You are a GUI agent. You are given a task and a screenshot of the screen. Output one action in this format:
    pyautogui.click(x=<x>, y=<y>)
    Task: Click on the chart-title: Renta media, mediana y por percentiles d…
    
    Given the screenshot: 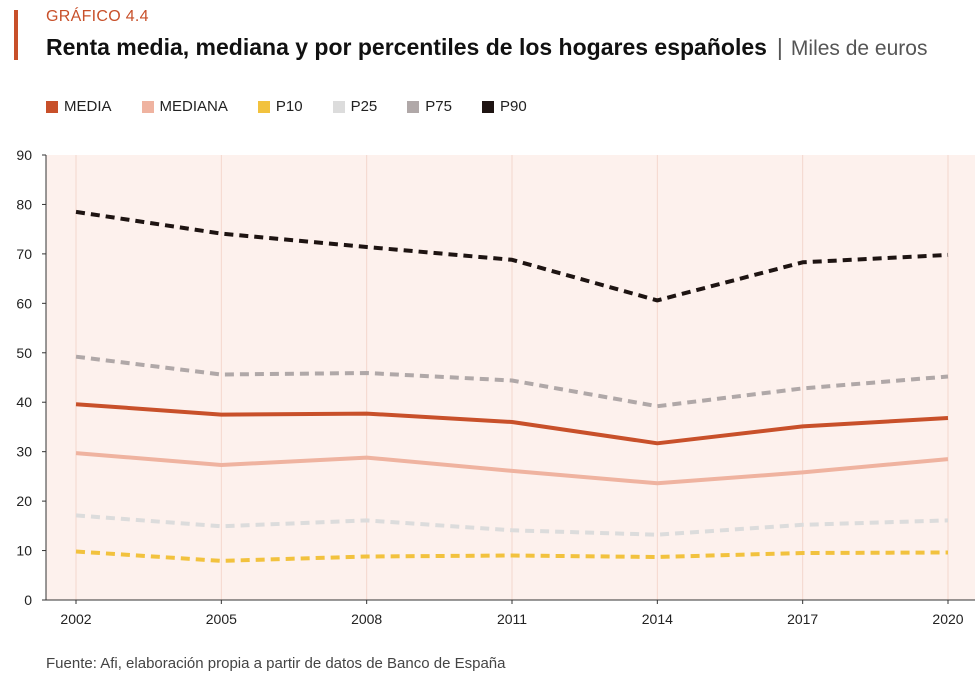 What is the action you would take?
    pyautogui.click(x=406, y=47)
    